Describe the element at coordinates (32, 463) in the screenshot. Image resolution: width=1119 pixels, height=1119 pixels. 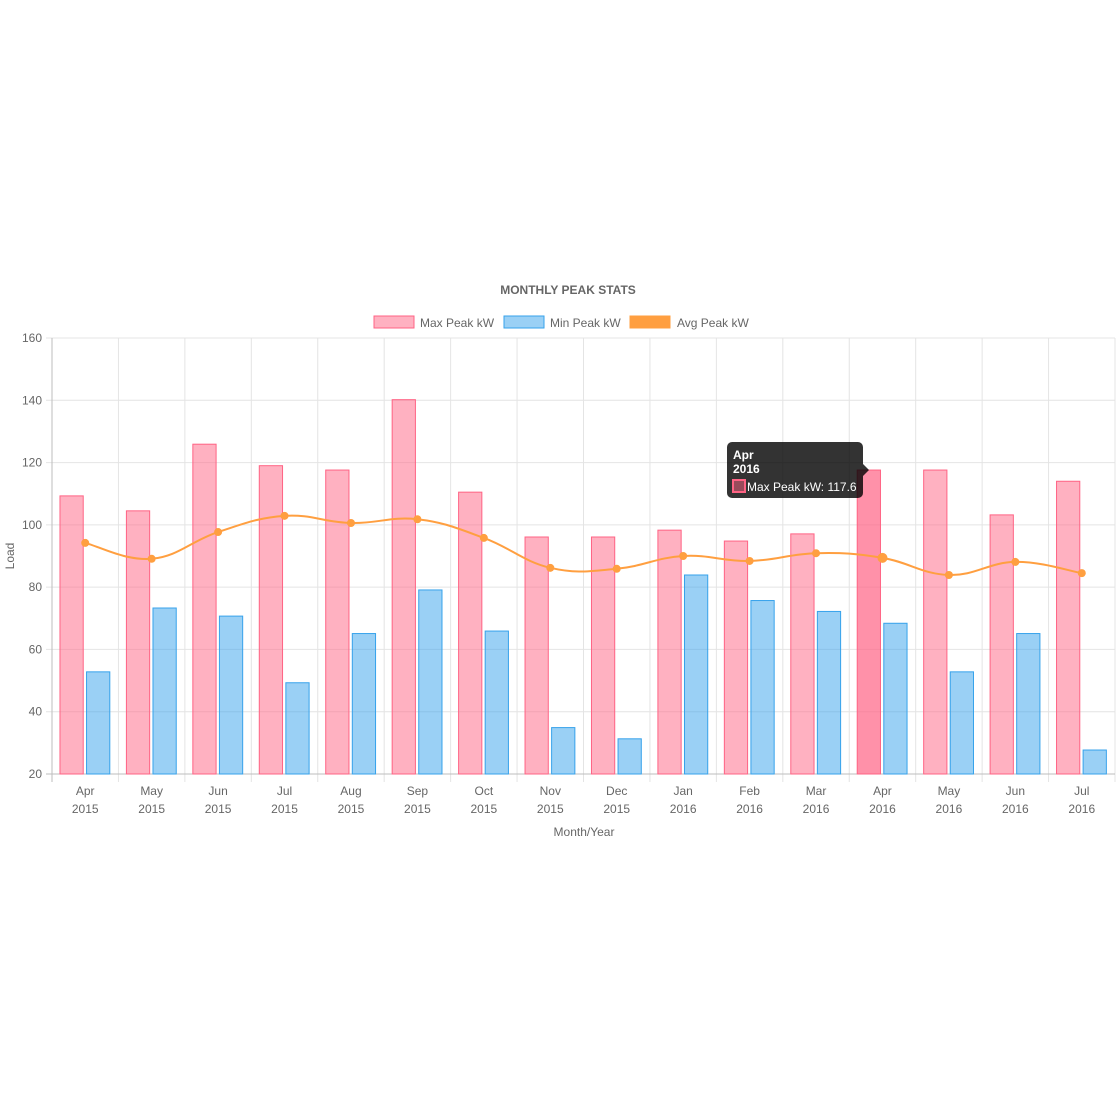
I see `y-tick-label: 120` at that location.